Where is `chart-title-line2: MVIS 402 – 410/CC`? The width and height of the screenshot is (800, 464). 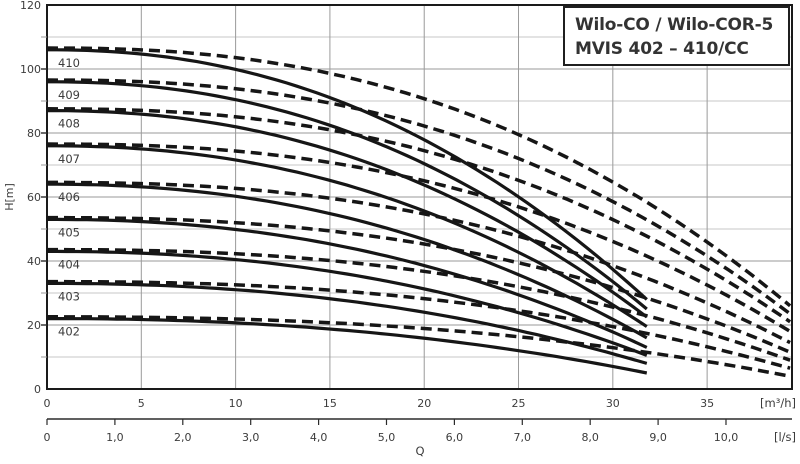 chart-title-line2: MVIS 402 – 410/CC is located at coordinates (662, 49).